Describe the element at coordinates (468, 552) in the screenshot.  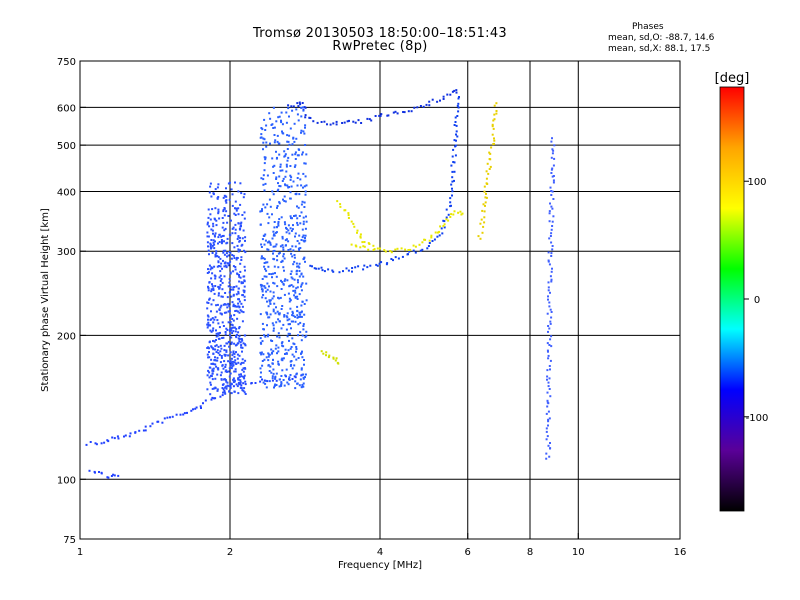
I see `x-tick-label: 6` at that location.